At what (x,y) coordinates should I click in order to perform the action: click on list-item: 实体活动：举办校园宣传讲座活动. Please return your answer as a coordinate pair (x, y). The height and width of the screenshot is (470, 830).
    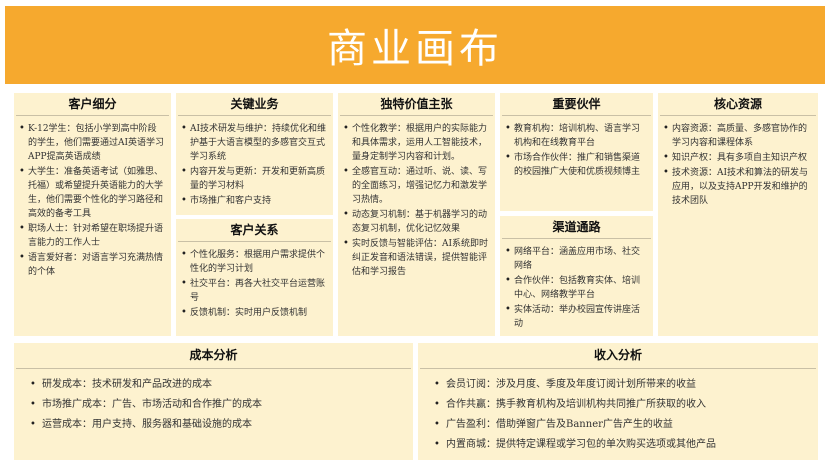
    Looking at the image, I should click on (576, 317).